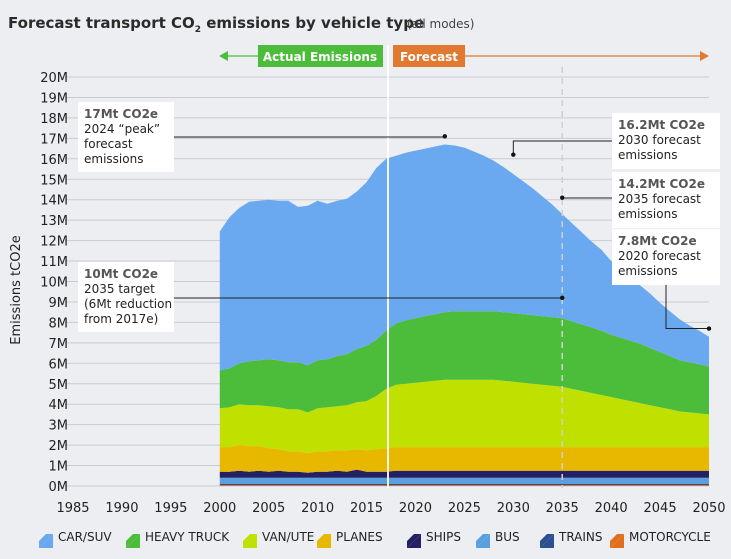 This screenshot has height=559, width=731. I want to click on x-tick-label: 2040, so click(611, 508).